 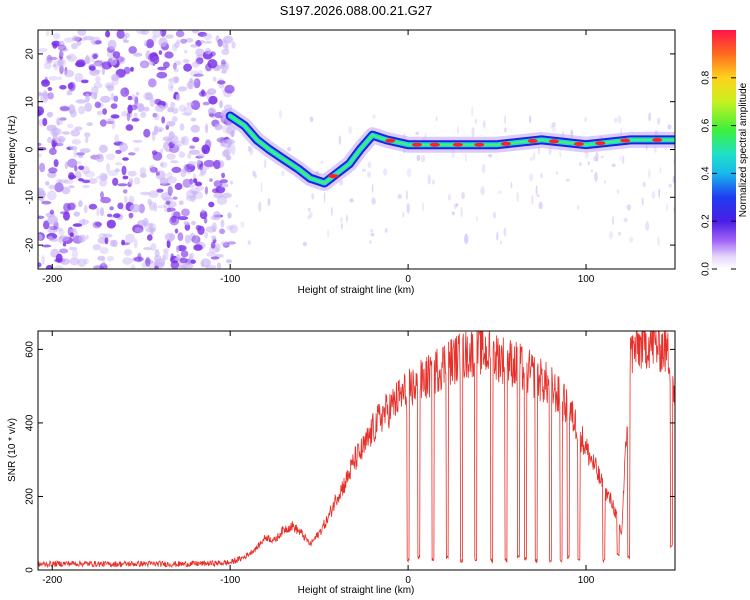 What do you see at coordinates (30, 149) in the screenshot?
I see `y-tick-label: 0` at bounding box center [30, 149].